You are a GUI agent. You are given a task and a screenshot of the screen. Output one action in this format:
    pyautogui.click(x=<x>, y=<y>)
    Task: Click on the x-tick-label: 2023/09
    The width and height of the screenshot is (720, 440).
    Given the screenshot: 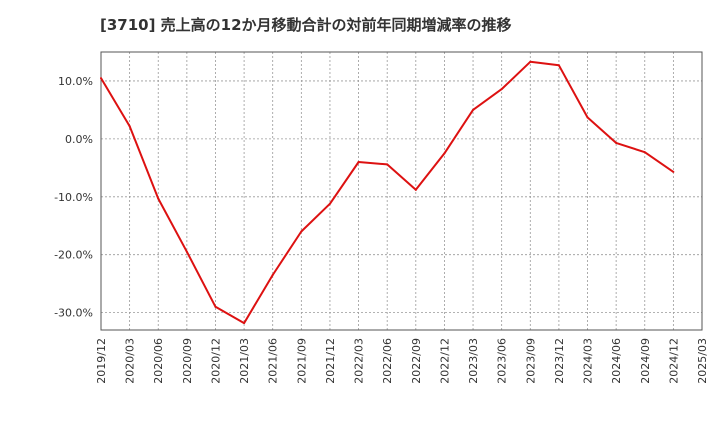 What is the action you would take?
    pyautogui.click(x=530, y=361)
    